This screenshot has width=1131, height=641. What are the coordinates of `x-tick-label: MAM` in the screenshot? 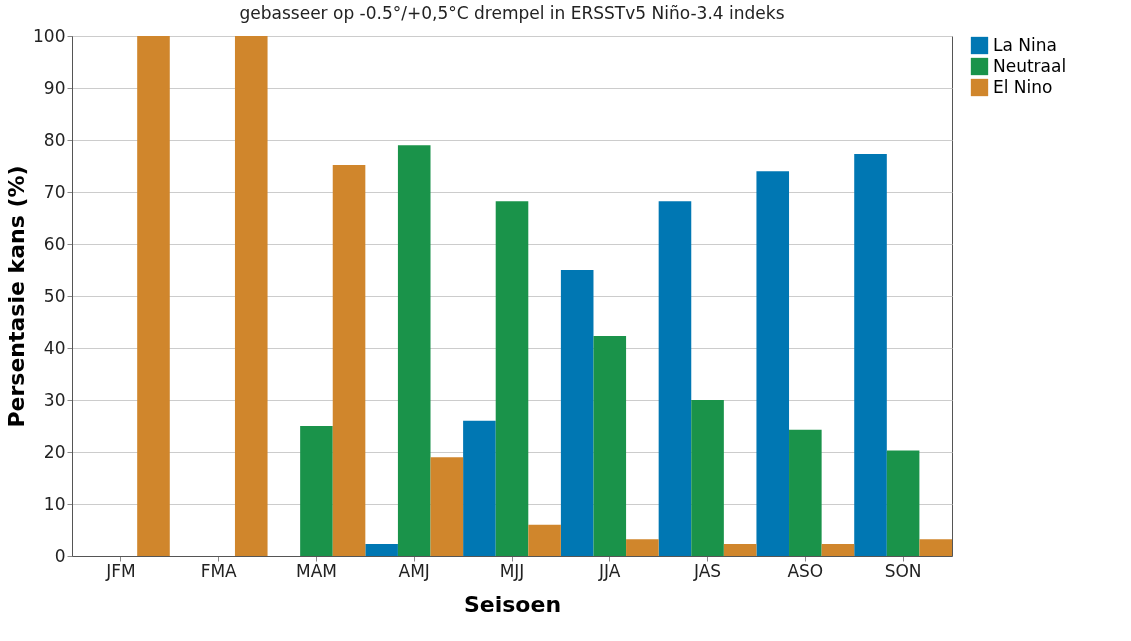 It's located at (316, 570).